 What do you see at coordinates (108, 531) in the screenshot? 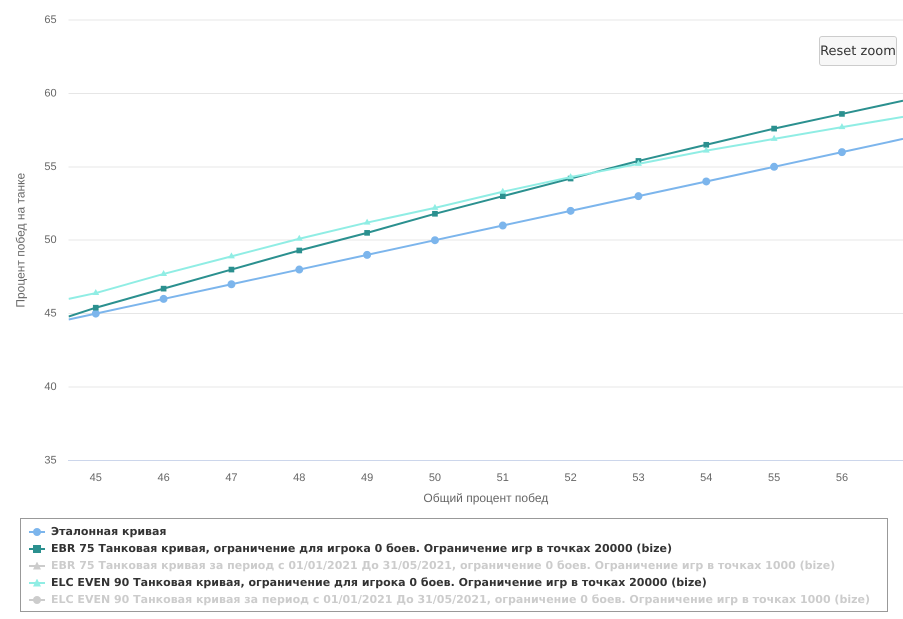
I see `legend-label: Эталонная кривая` at bounding box center [108, 531].